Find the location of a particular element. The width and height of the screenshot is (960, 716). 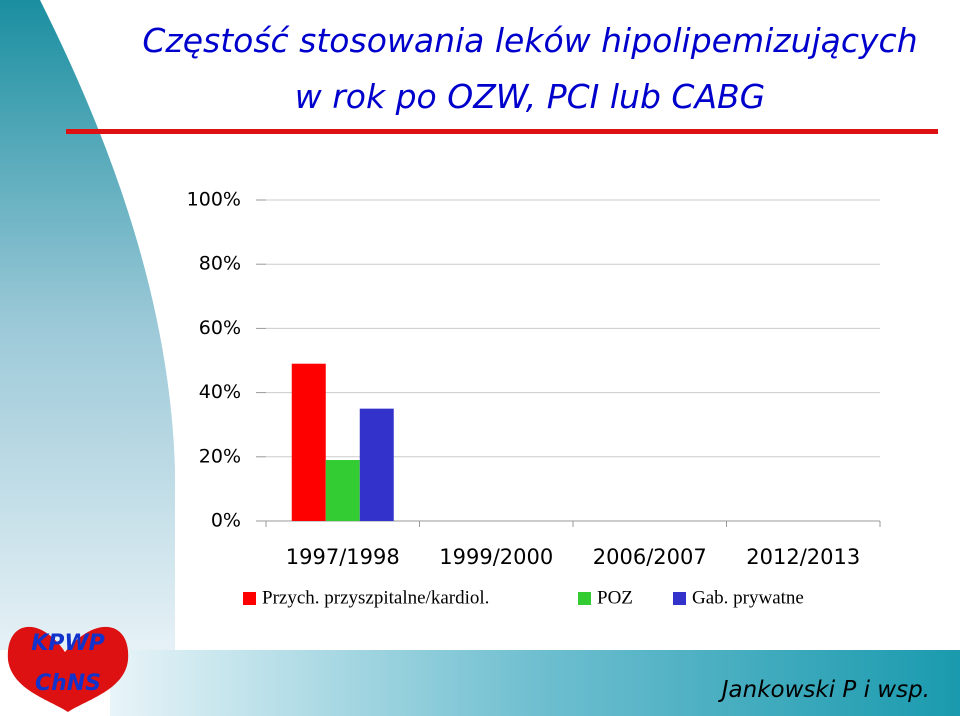

title-line: w rok po OZW, PCI lub CABG is located at coordinates (530, 96).